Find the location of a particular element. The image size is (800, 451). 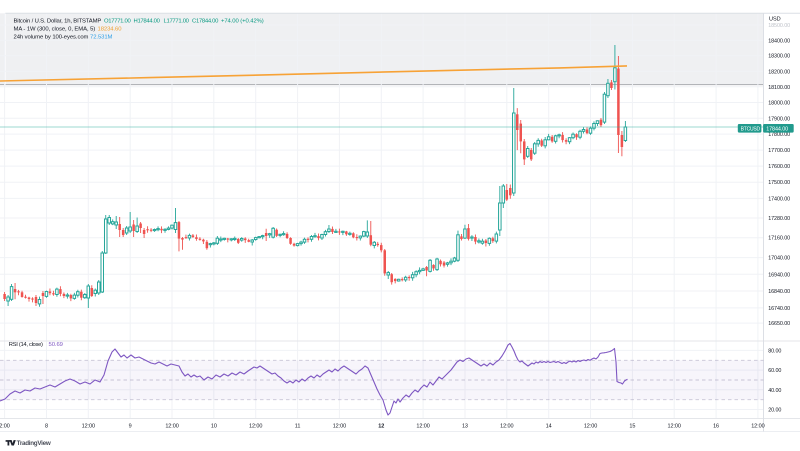

svg-text: 11 is located at coordinates (298, 426).